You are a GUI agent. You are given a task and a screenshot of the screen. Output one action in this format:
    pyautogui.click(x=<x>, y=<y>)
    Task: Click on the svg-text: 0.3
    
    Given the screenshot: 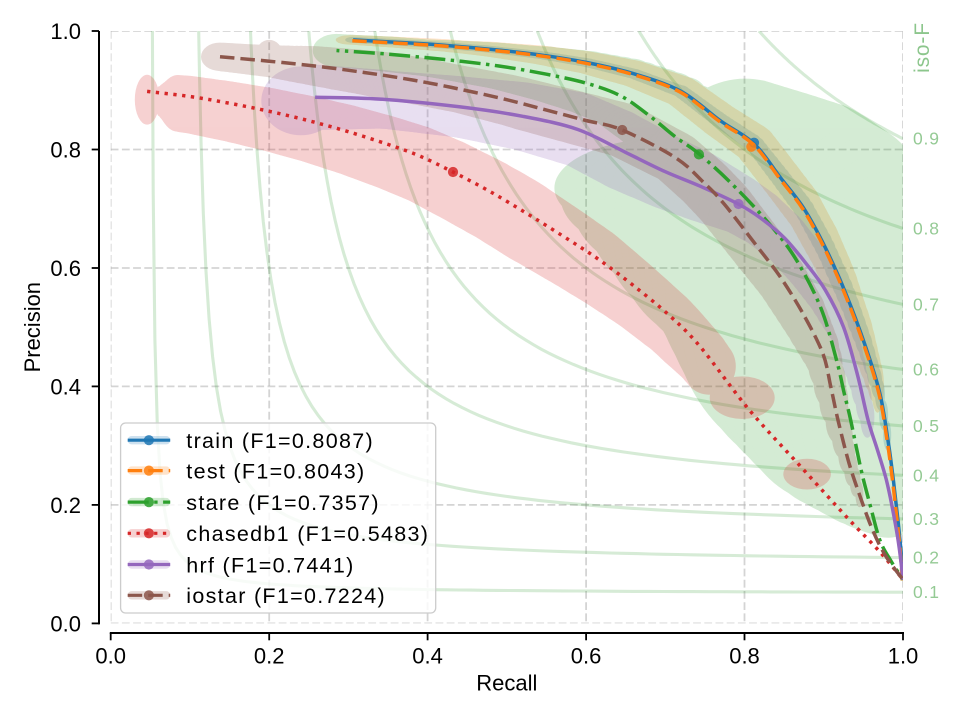 What is the action you would take?
    pyautogui.click(x=926, y=519)
    